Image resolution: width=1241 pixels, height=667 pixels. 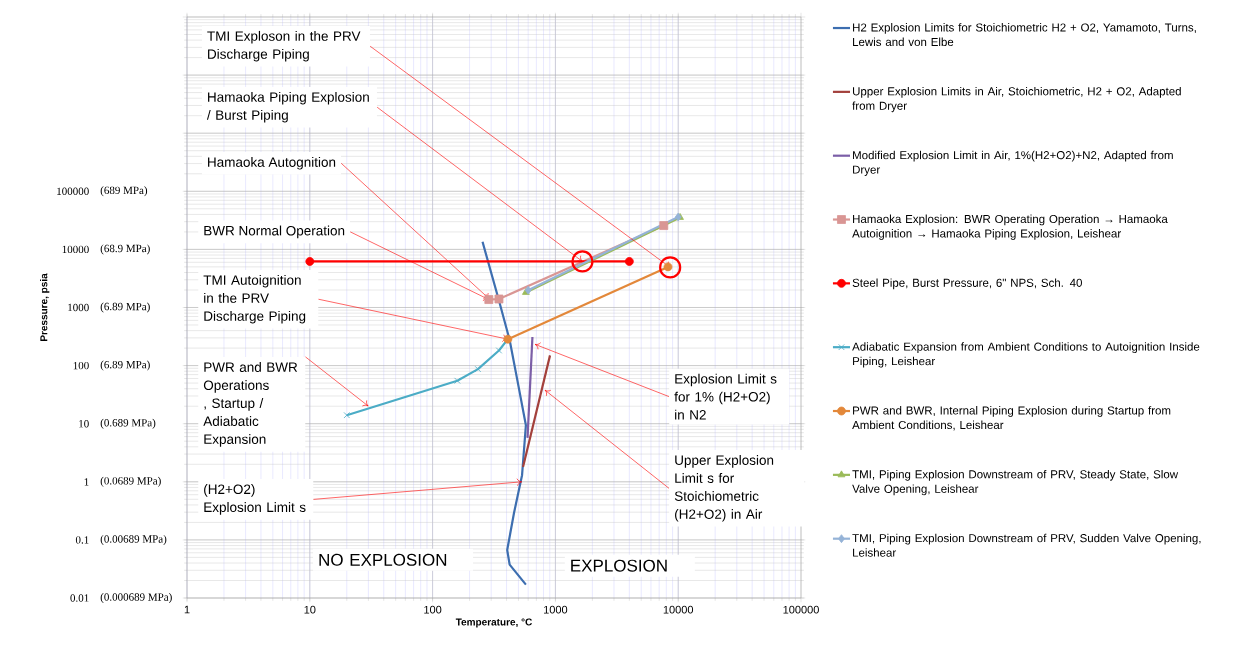 I want to click on legend-label: Steel Pipe, Burst Pressure, 6" NPS, Sch. 40, so click(x=967, y=284).